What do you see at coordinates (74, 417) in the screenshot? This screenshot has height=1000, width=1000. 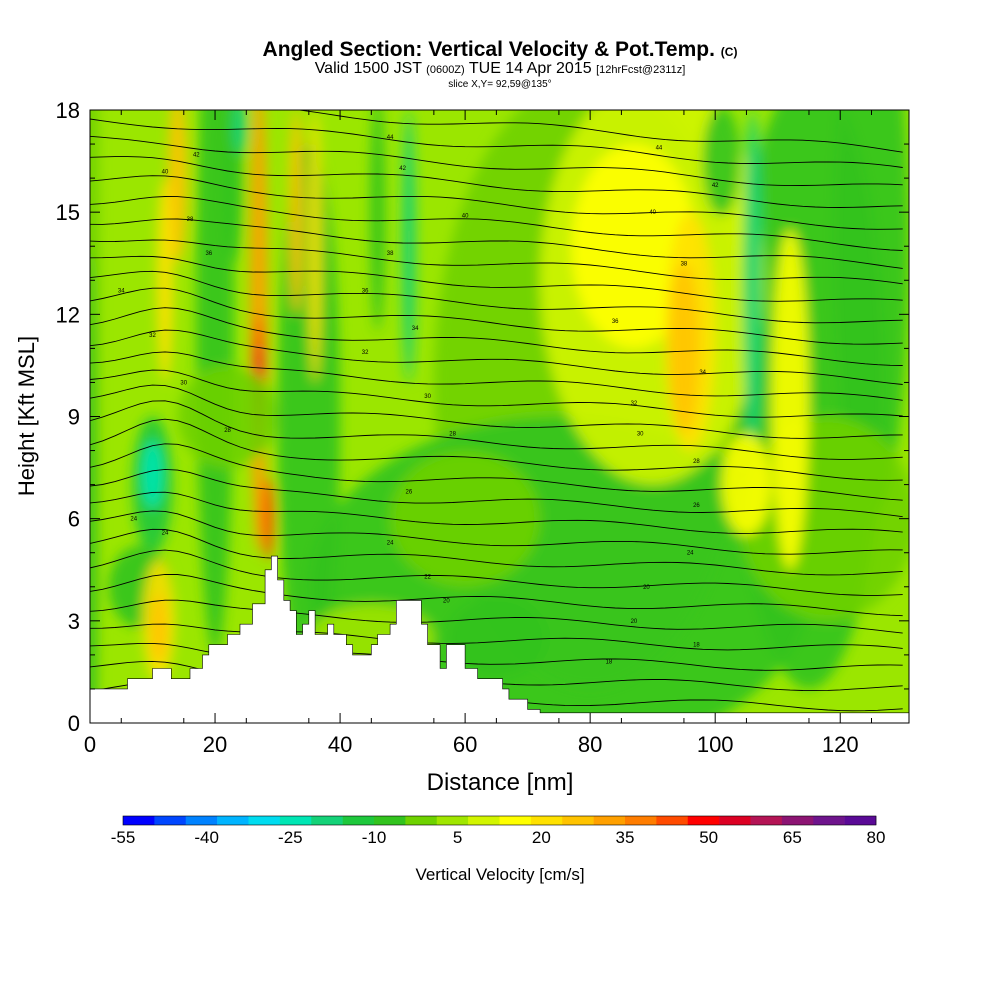 I see `y-tick-label: 9` at bounding box center [74, 417].